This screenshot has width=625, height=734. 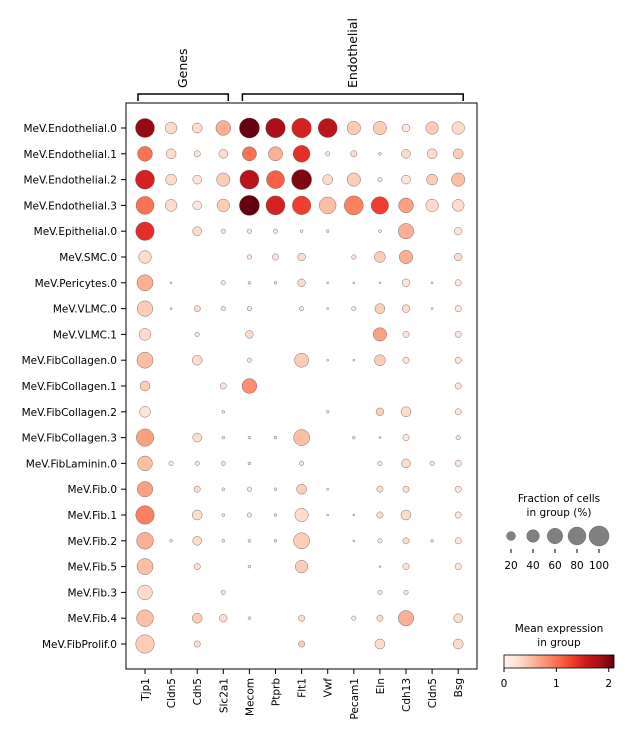 I want to click on group-label: MeV.Fib.5, so click(x=92, y=568).